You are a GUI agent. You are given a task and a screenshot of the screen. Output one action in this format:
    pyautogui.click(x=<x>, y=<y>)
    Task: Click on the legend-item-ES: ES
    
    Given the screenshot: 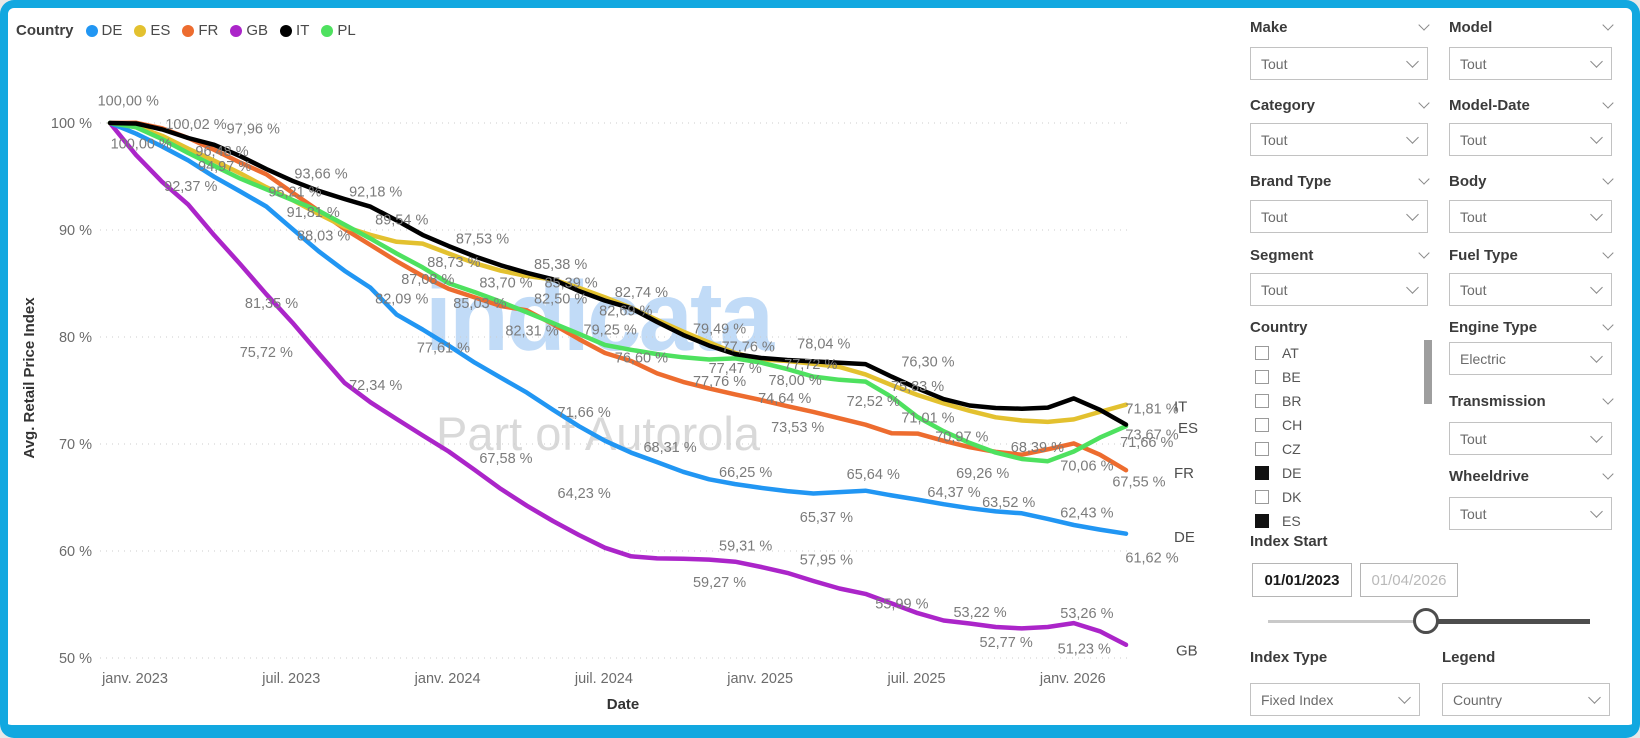 What is the action you would take?
    pyautogui.click(x=152, y=30)
    